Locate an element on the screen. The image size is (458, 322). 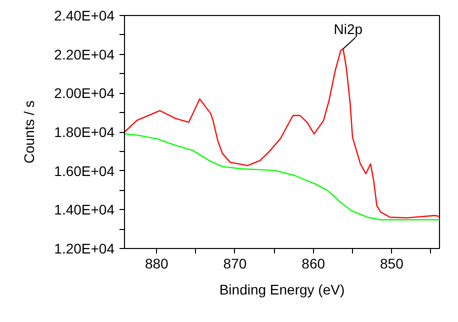
x-axis-title: Binding Energy (eV) is located at coordinates (282, 290).